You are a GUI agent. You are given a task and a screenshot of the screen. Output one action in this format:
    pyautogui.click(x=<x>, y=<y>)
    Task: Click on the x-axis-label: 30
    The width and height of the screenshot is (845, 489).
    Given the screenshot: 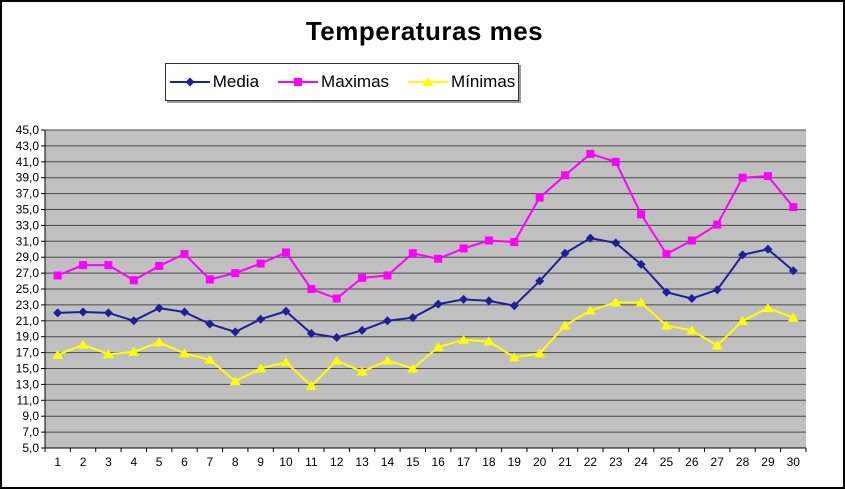 What is the action you would take?
    pyautogui.click(x=794, y=462)
    